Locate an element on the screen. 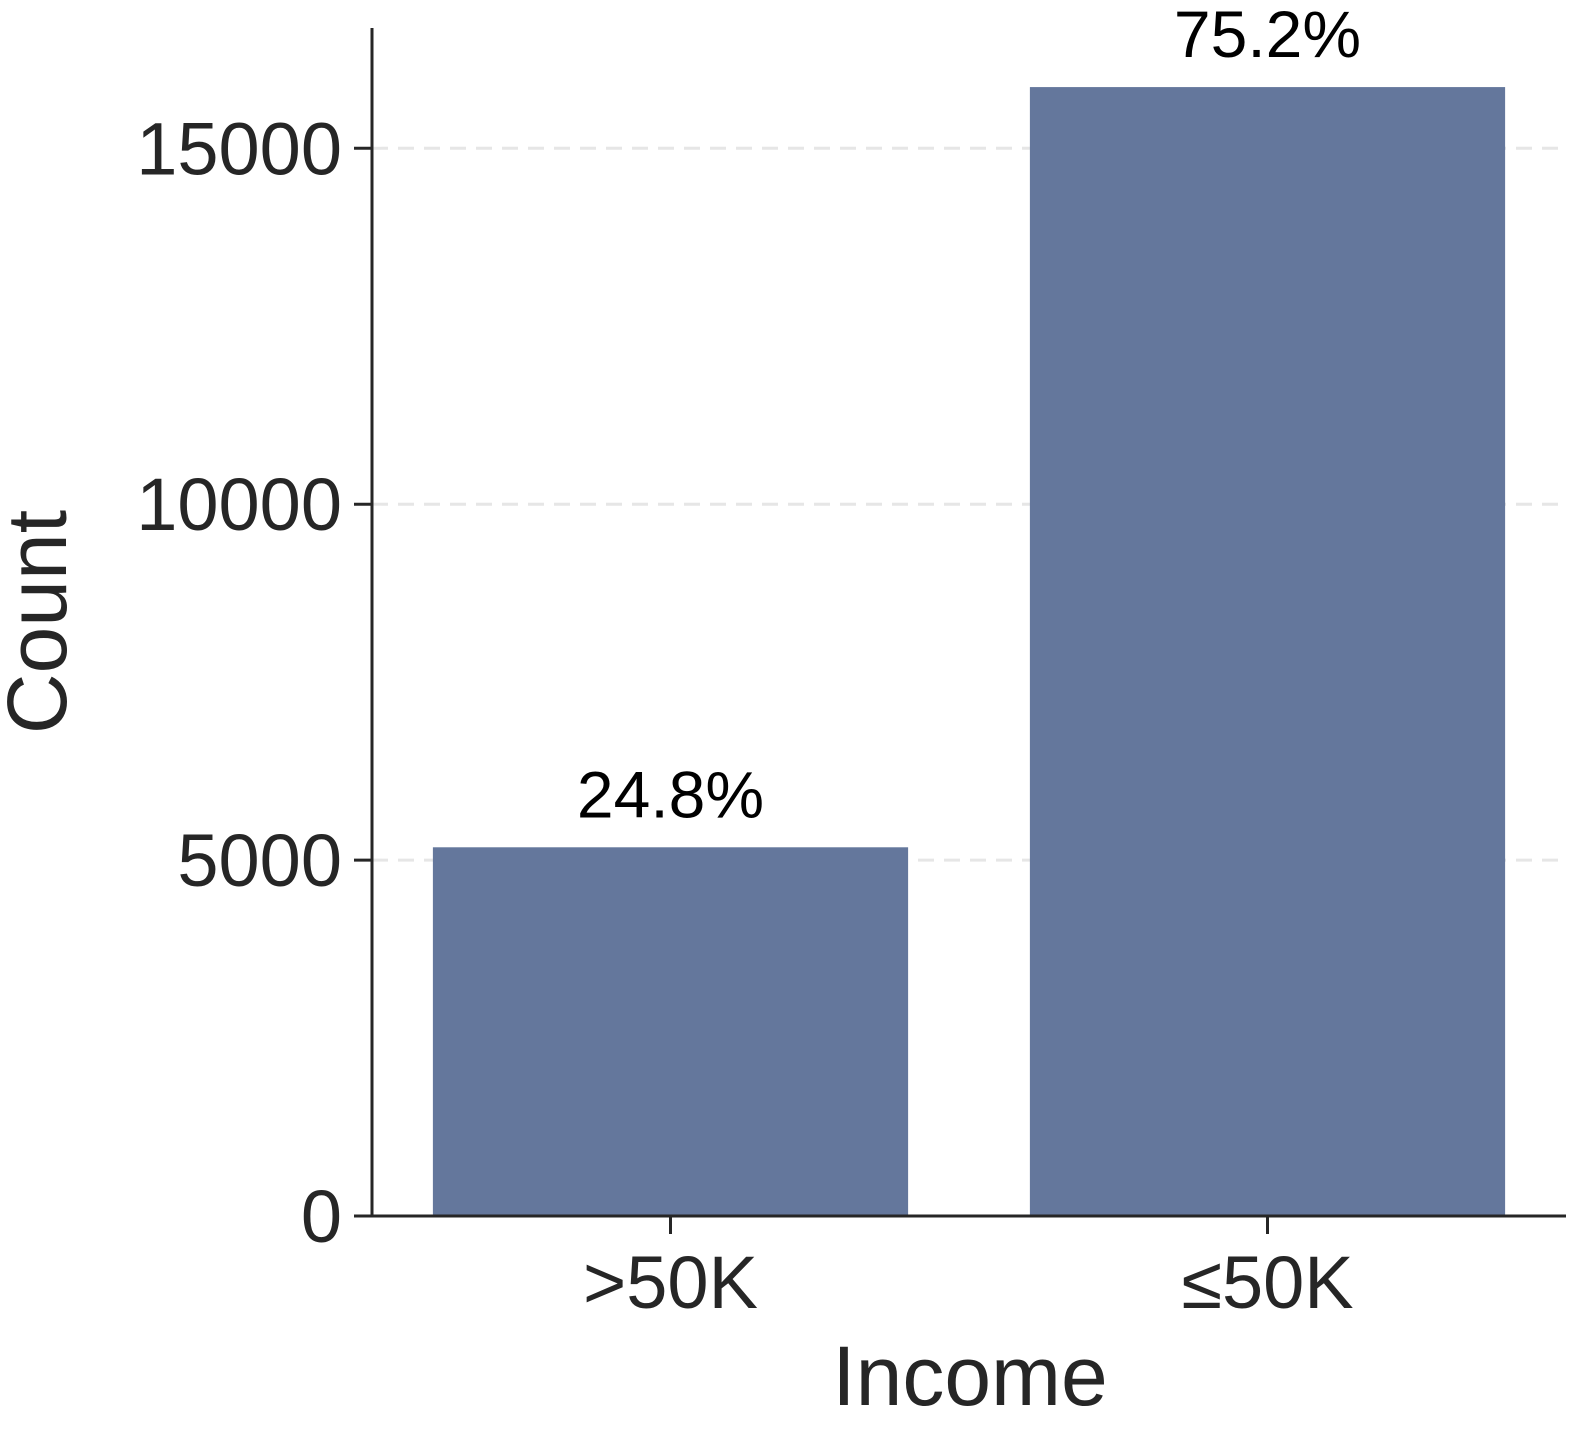 Image resolution: width=1578 pixels, height=1435 pixels. x-tick-label: ≤50K is located at coordinates (1267, 1282).